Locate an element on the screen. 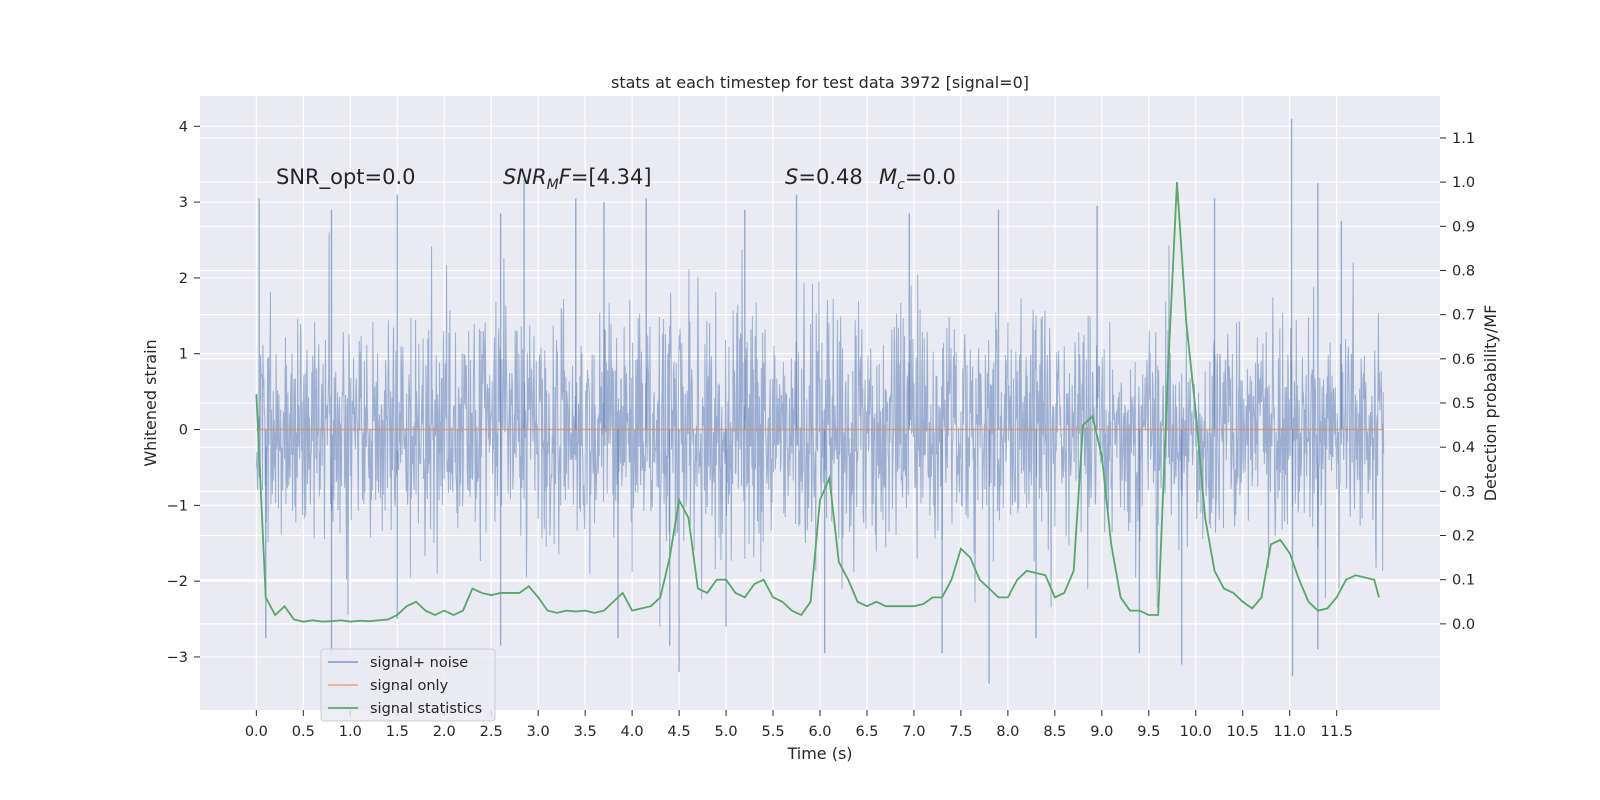 This screenshot has width=1600, height=800. x-tick-label-19: 9.5 is located at coordinates (1148, 732).